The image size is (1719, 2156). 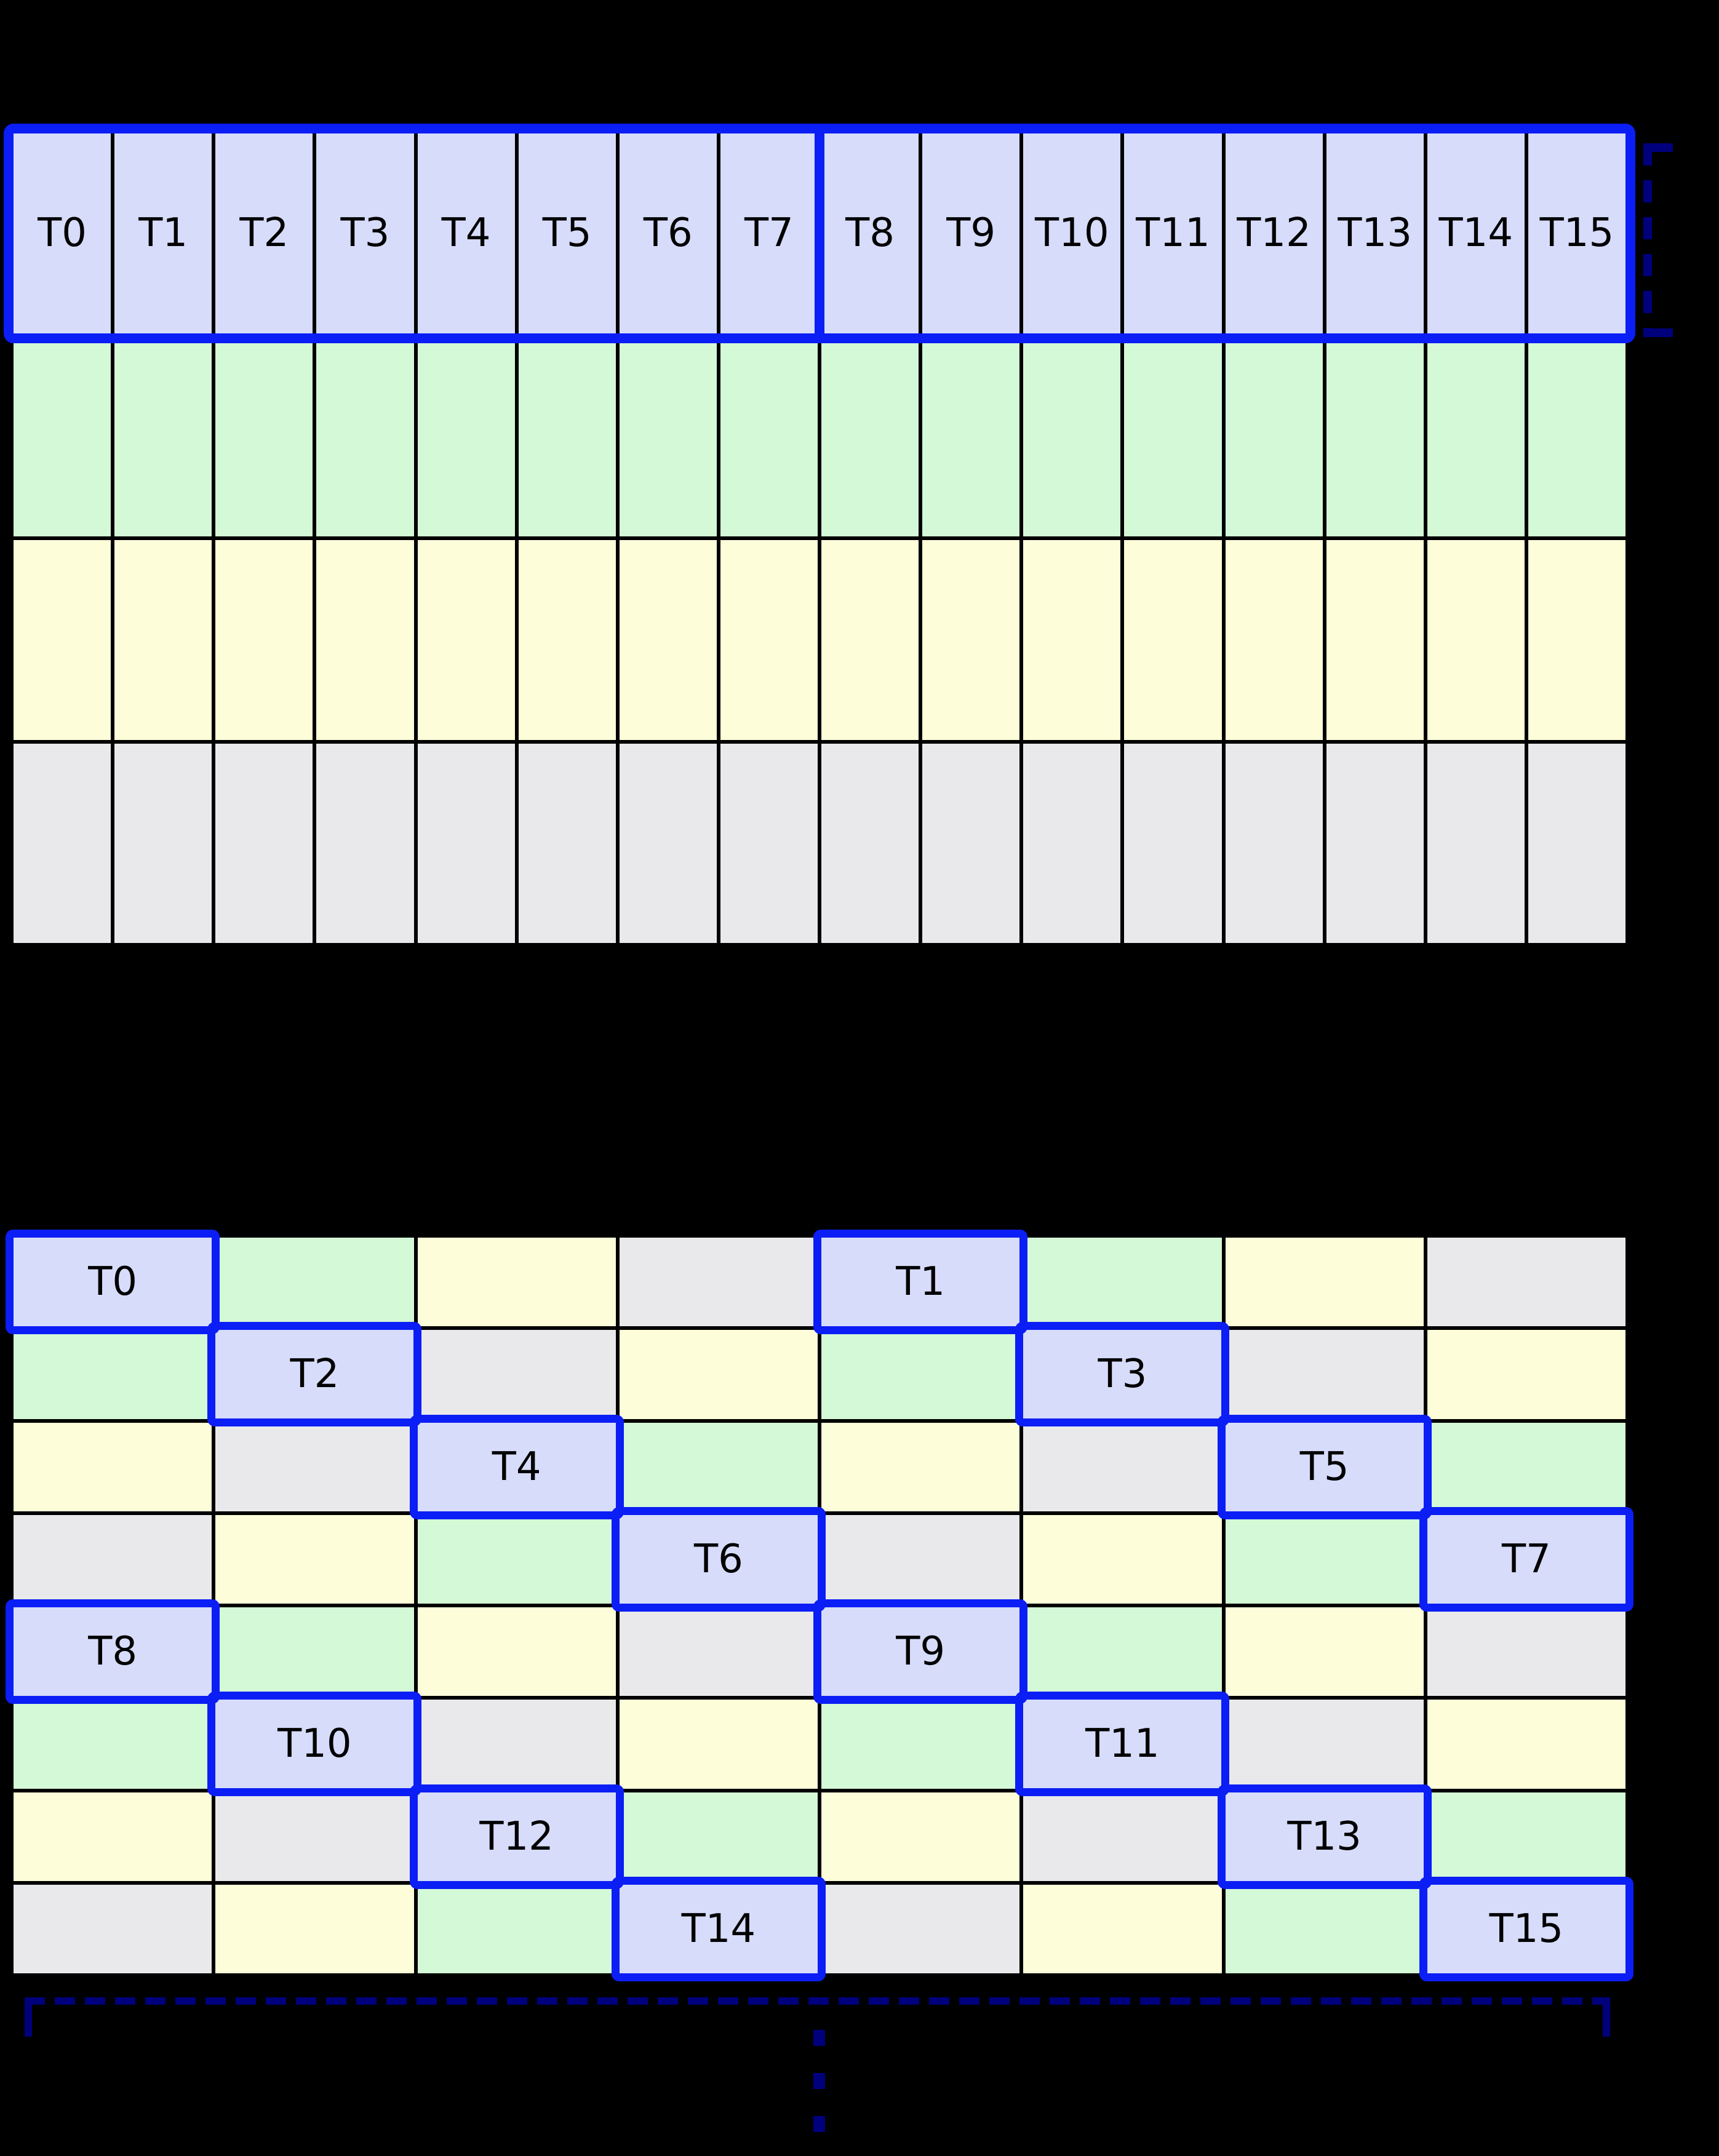 What do you see at coordinates (769, 233) in the screenshot?
I see `top-thread-cell-T7: T7` at bounding box center [769, 233].